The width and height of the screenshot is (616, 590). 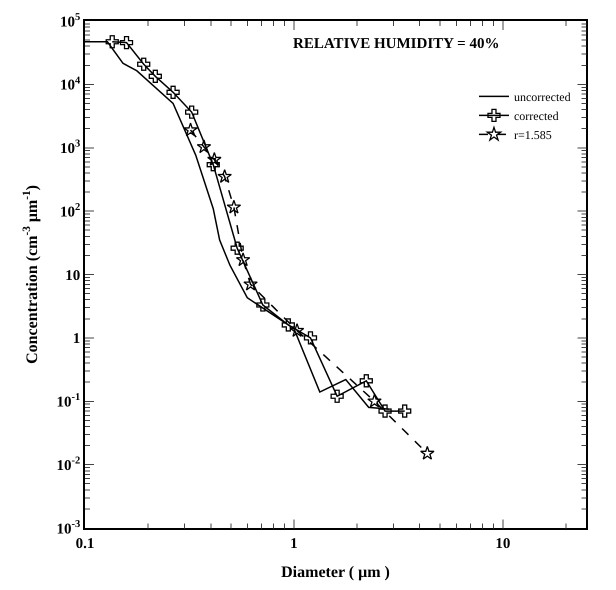 I want to click on y-tick-label: 10$^{4}$, so click(x=70, y=84).